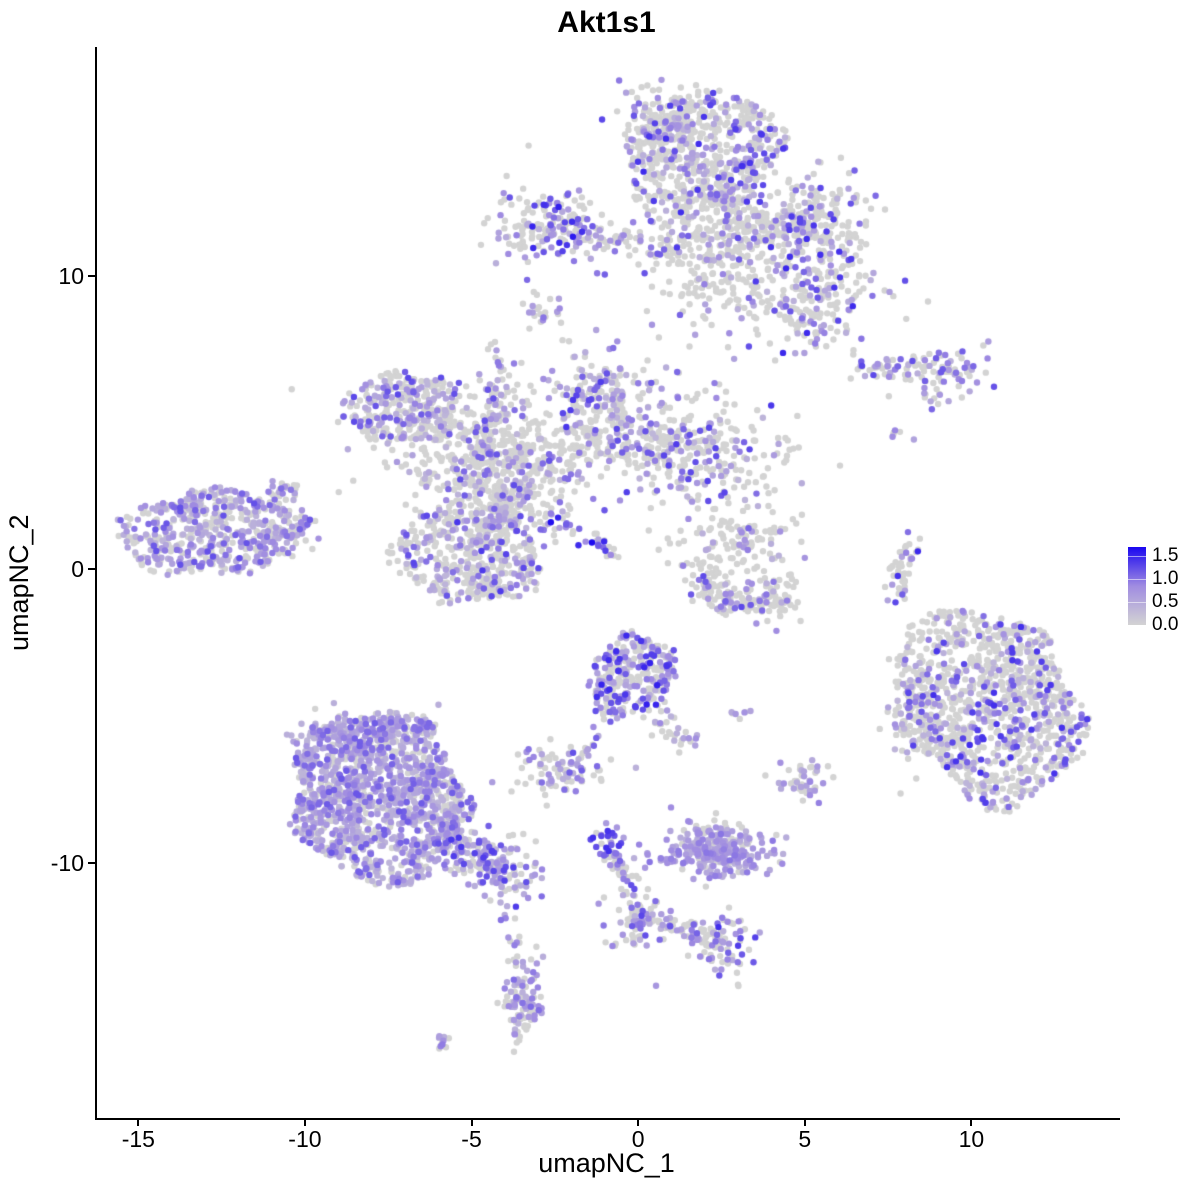  Describe the element at coordinates (71, 275) in the screenshot. I see `y-tick-label: 10` at that location.